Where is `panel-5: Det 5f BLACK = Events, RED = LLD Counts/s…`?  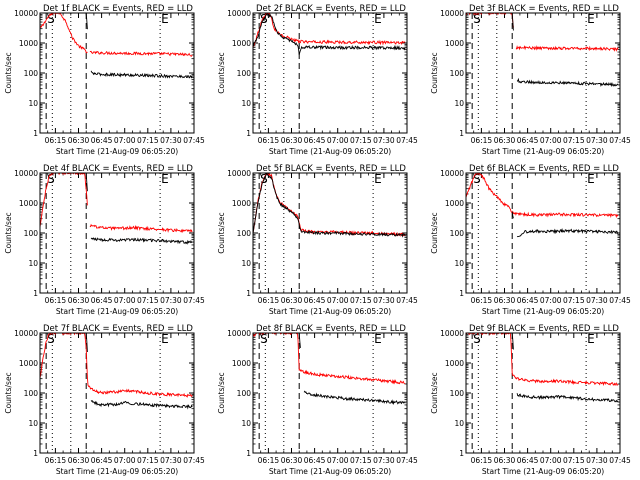
panel-5: Det 5f BLACK = Events, RED = LLD Counts/s… is located at coordinates (317, 240).